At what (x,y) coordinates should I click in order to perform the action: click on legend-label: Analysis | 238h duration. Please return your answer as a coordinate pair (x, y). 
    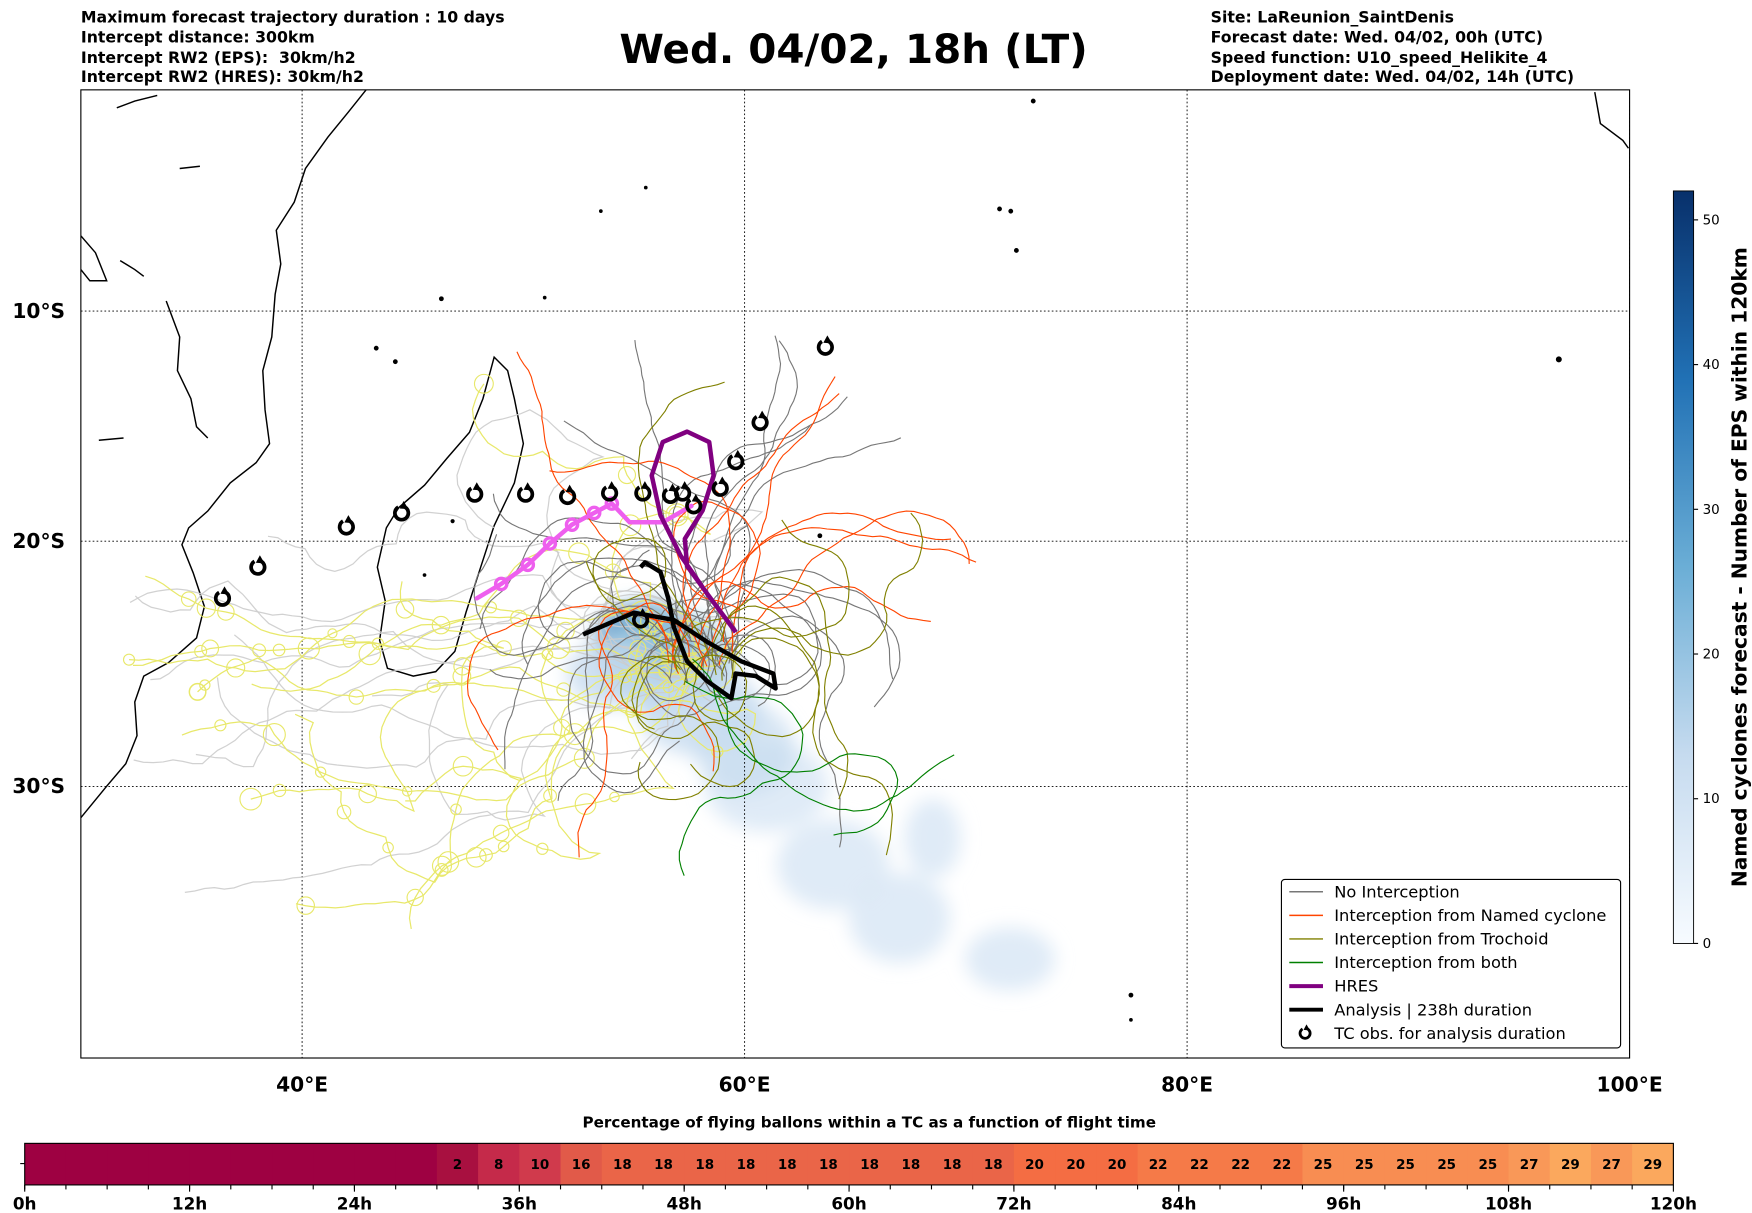
    Looking at the image, I should click on (1433, 1009).